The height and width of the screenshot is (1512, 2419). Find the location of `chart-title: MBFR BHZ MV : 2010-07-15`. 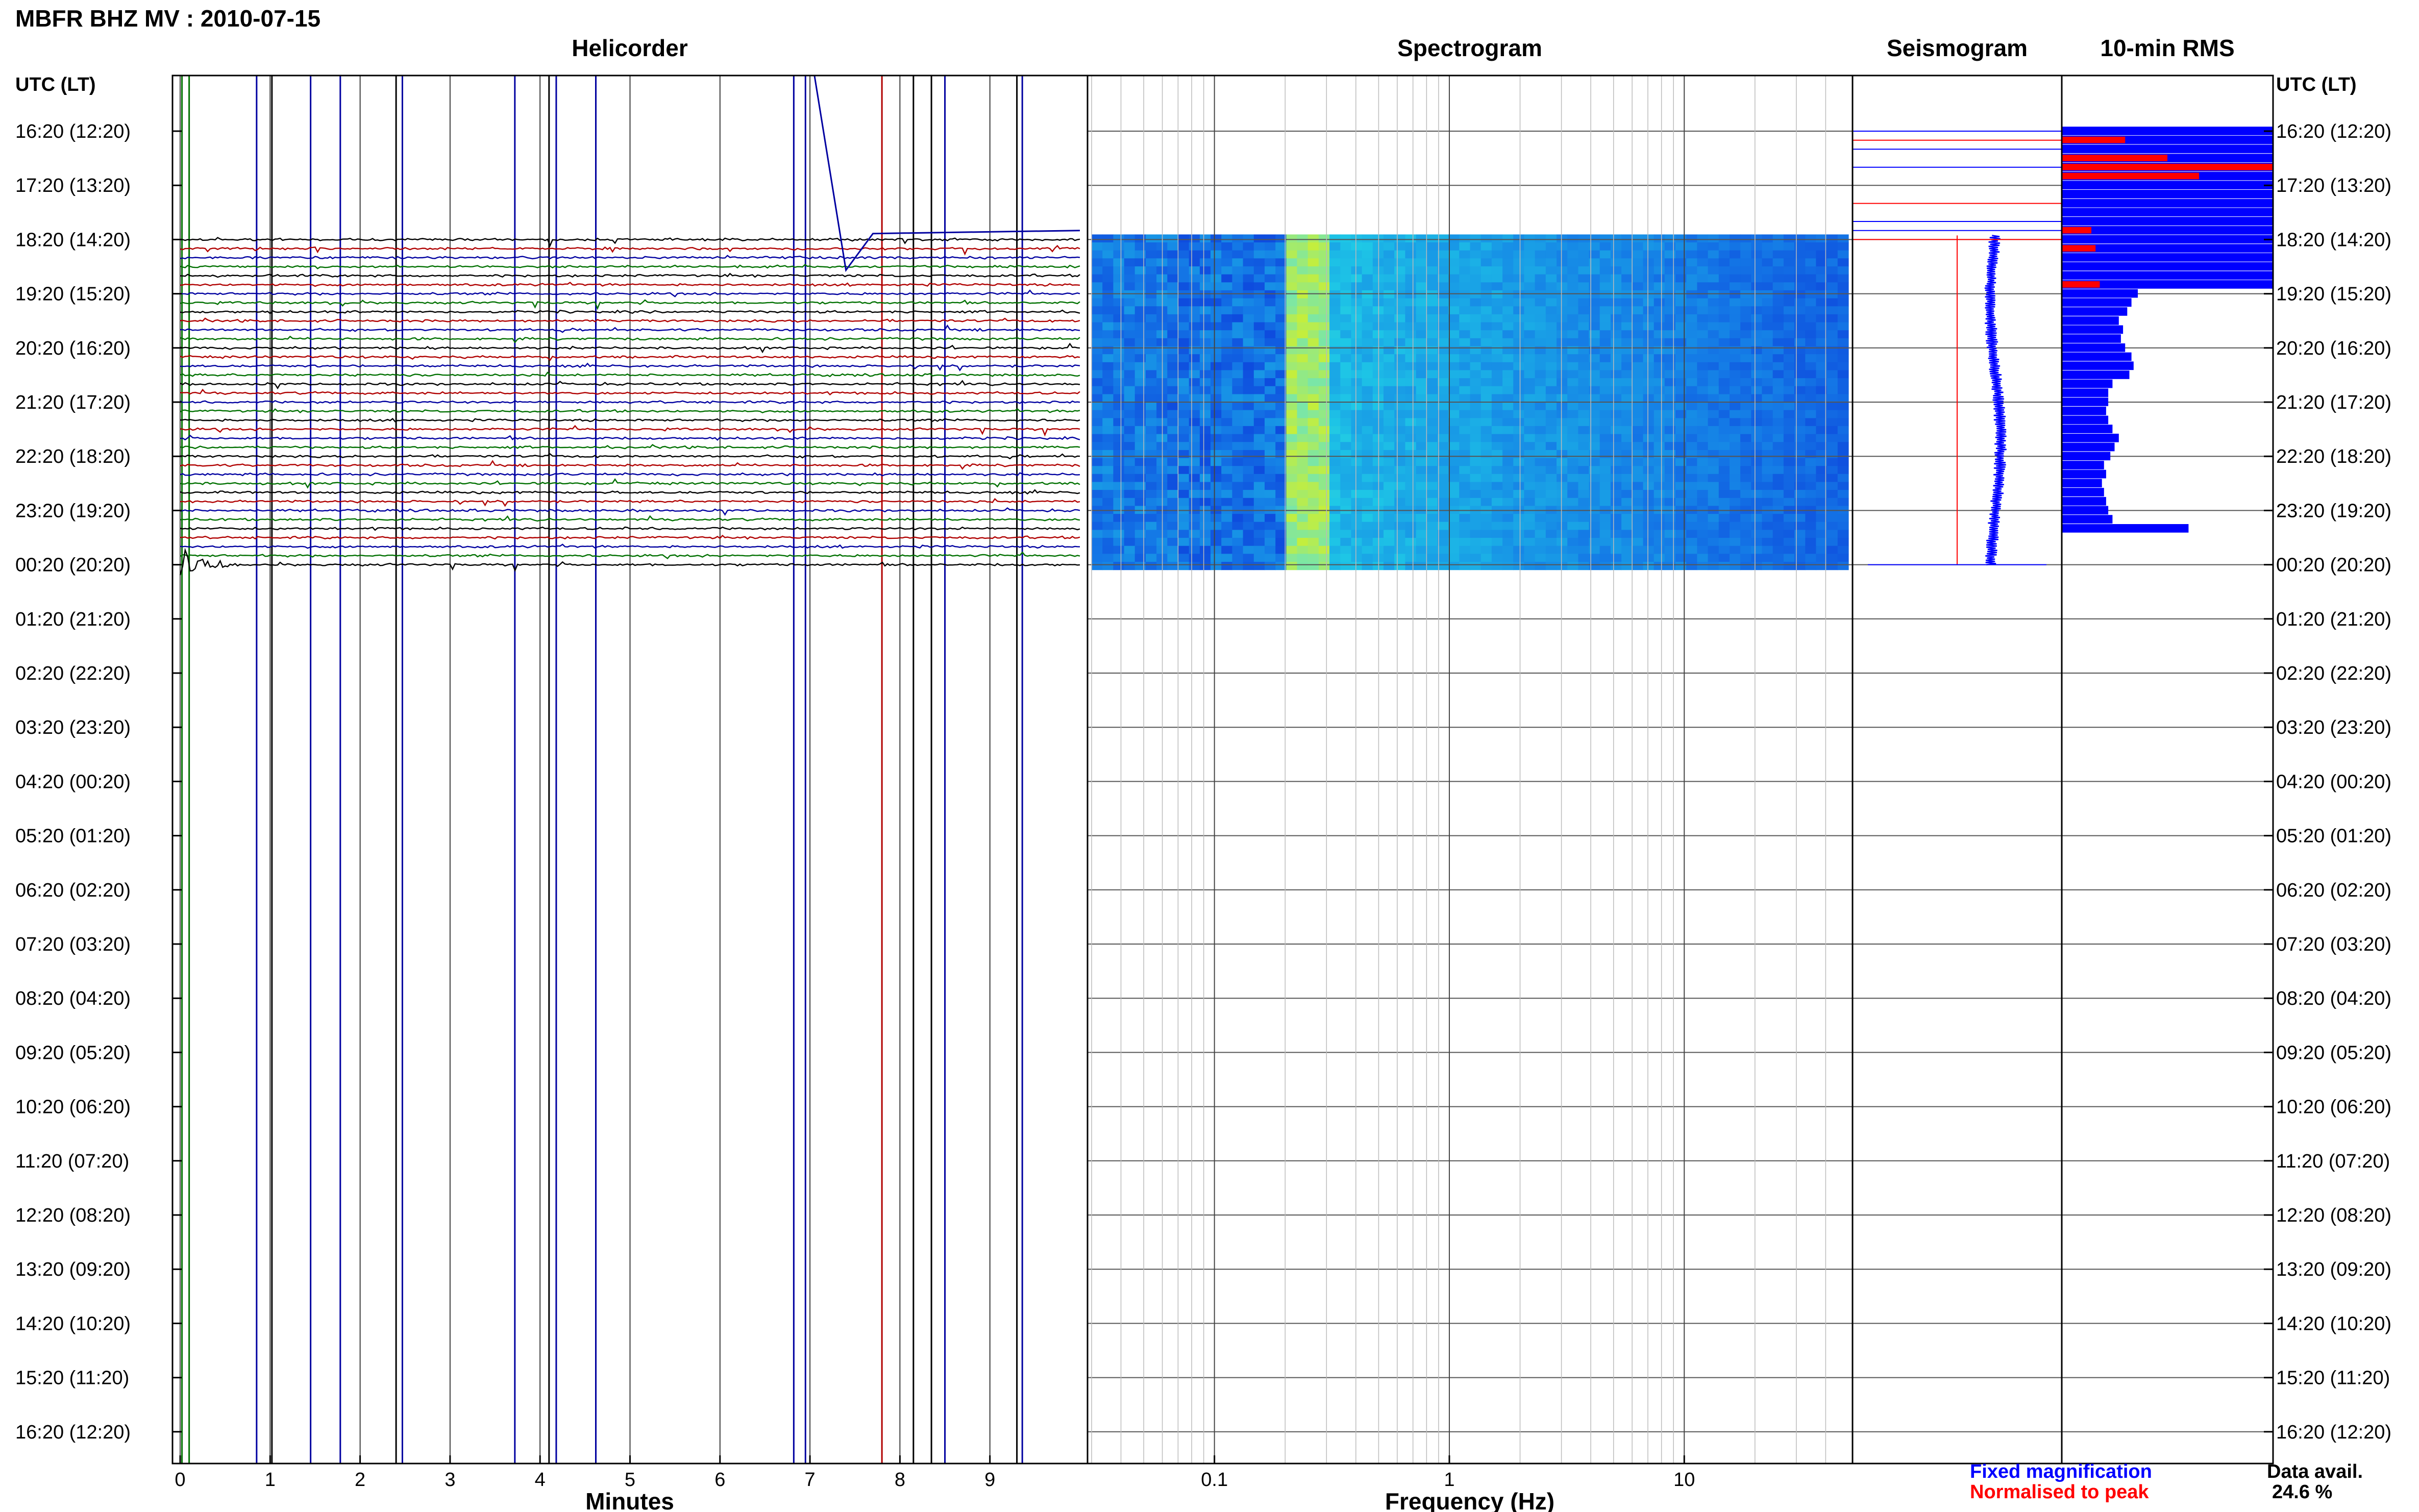

chart-title: MBFR BHZ MV : 2010-07-15 is located at coordinates (167, 18).